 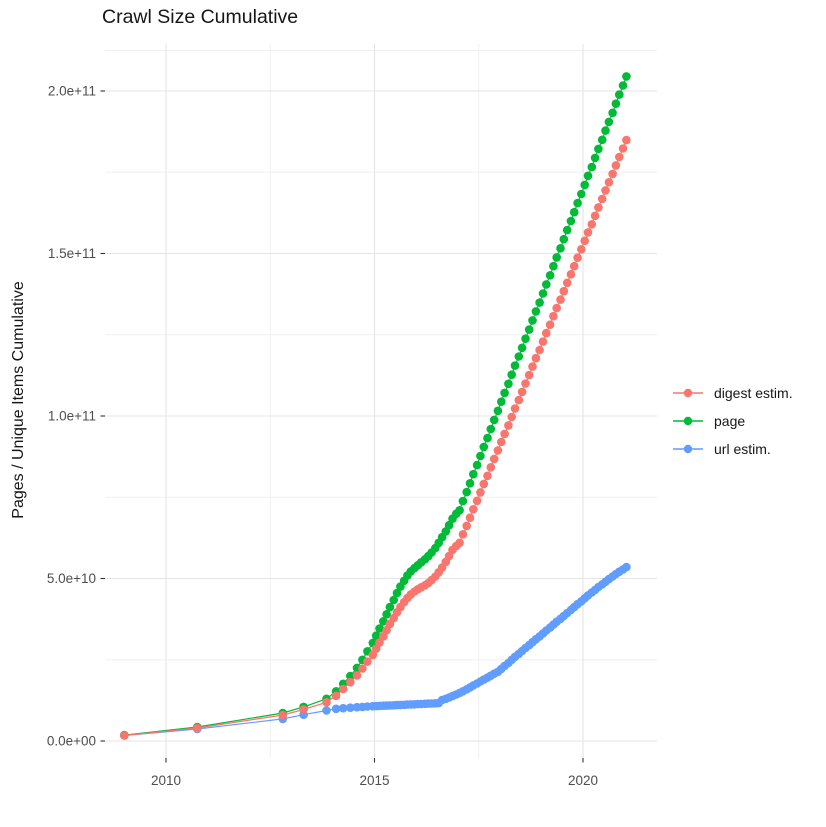 I want to click on y-tick-label: 5.0e+10, so click(x=71, y=578).